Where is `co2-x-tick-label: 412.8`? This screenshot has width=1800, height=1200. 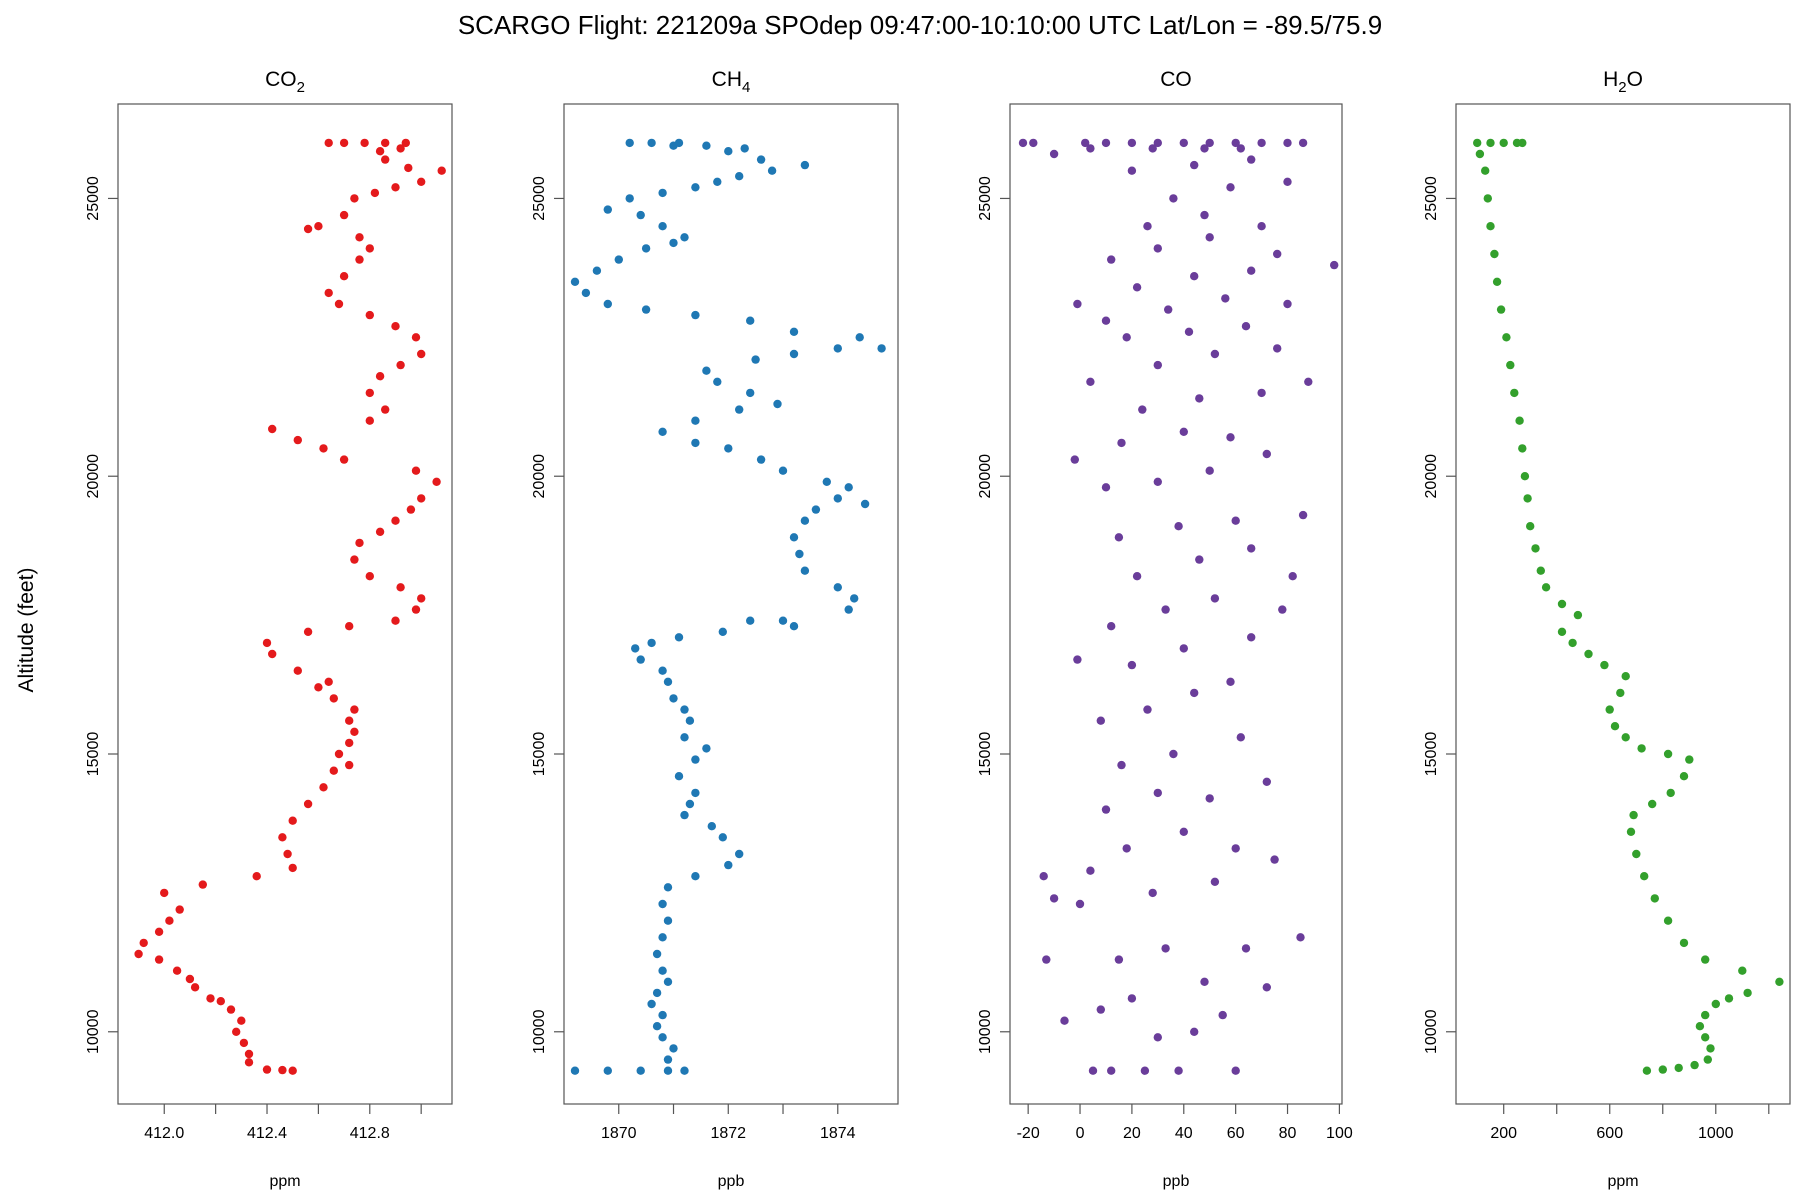
co2-x-tick-label: 412.8 is located at coordinates (370, 1133).